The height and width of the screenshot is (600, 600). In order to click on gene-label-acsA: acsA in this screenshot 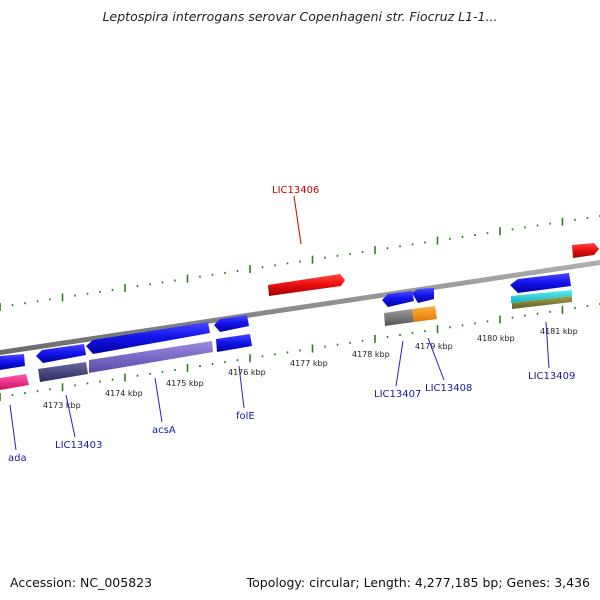, I will do `click(164, 430)`.